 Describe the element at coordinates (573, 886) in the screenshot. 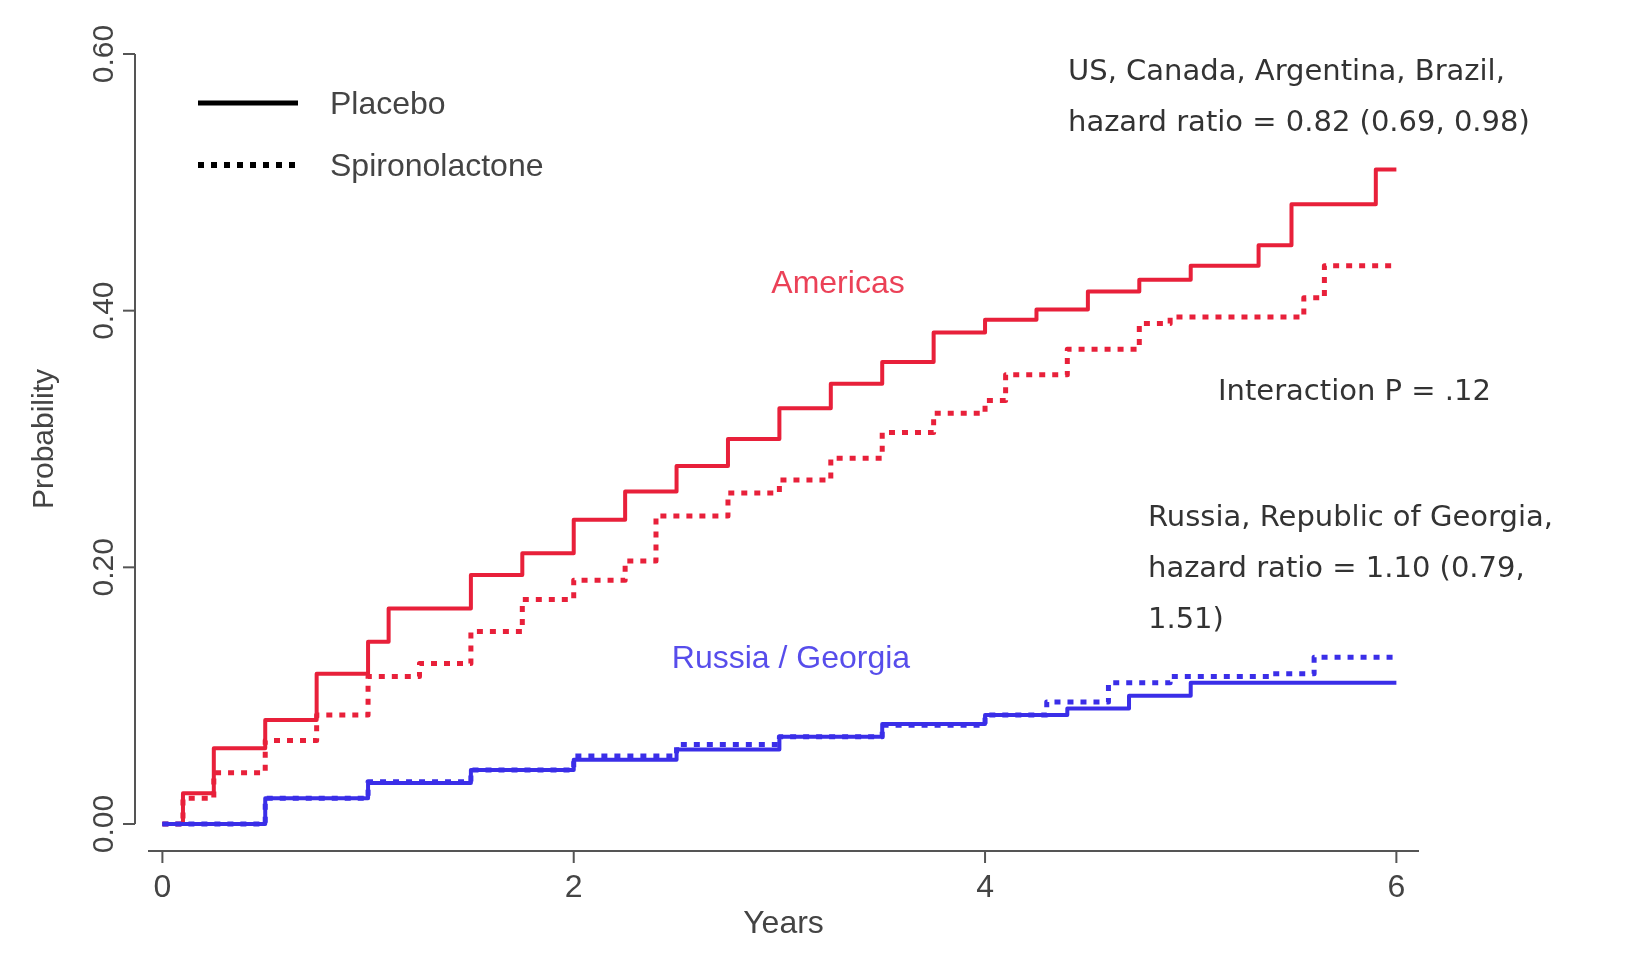

I see `x-tick-label: 2` at that location.